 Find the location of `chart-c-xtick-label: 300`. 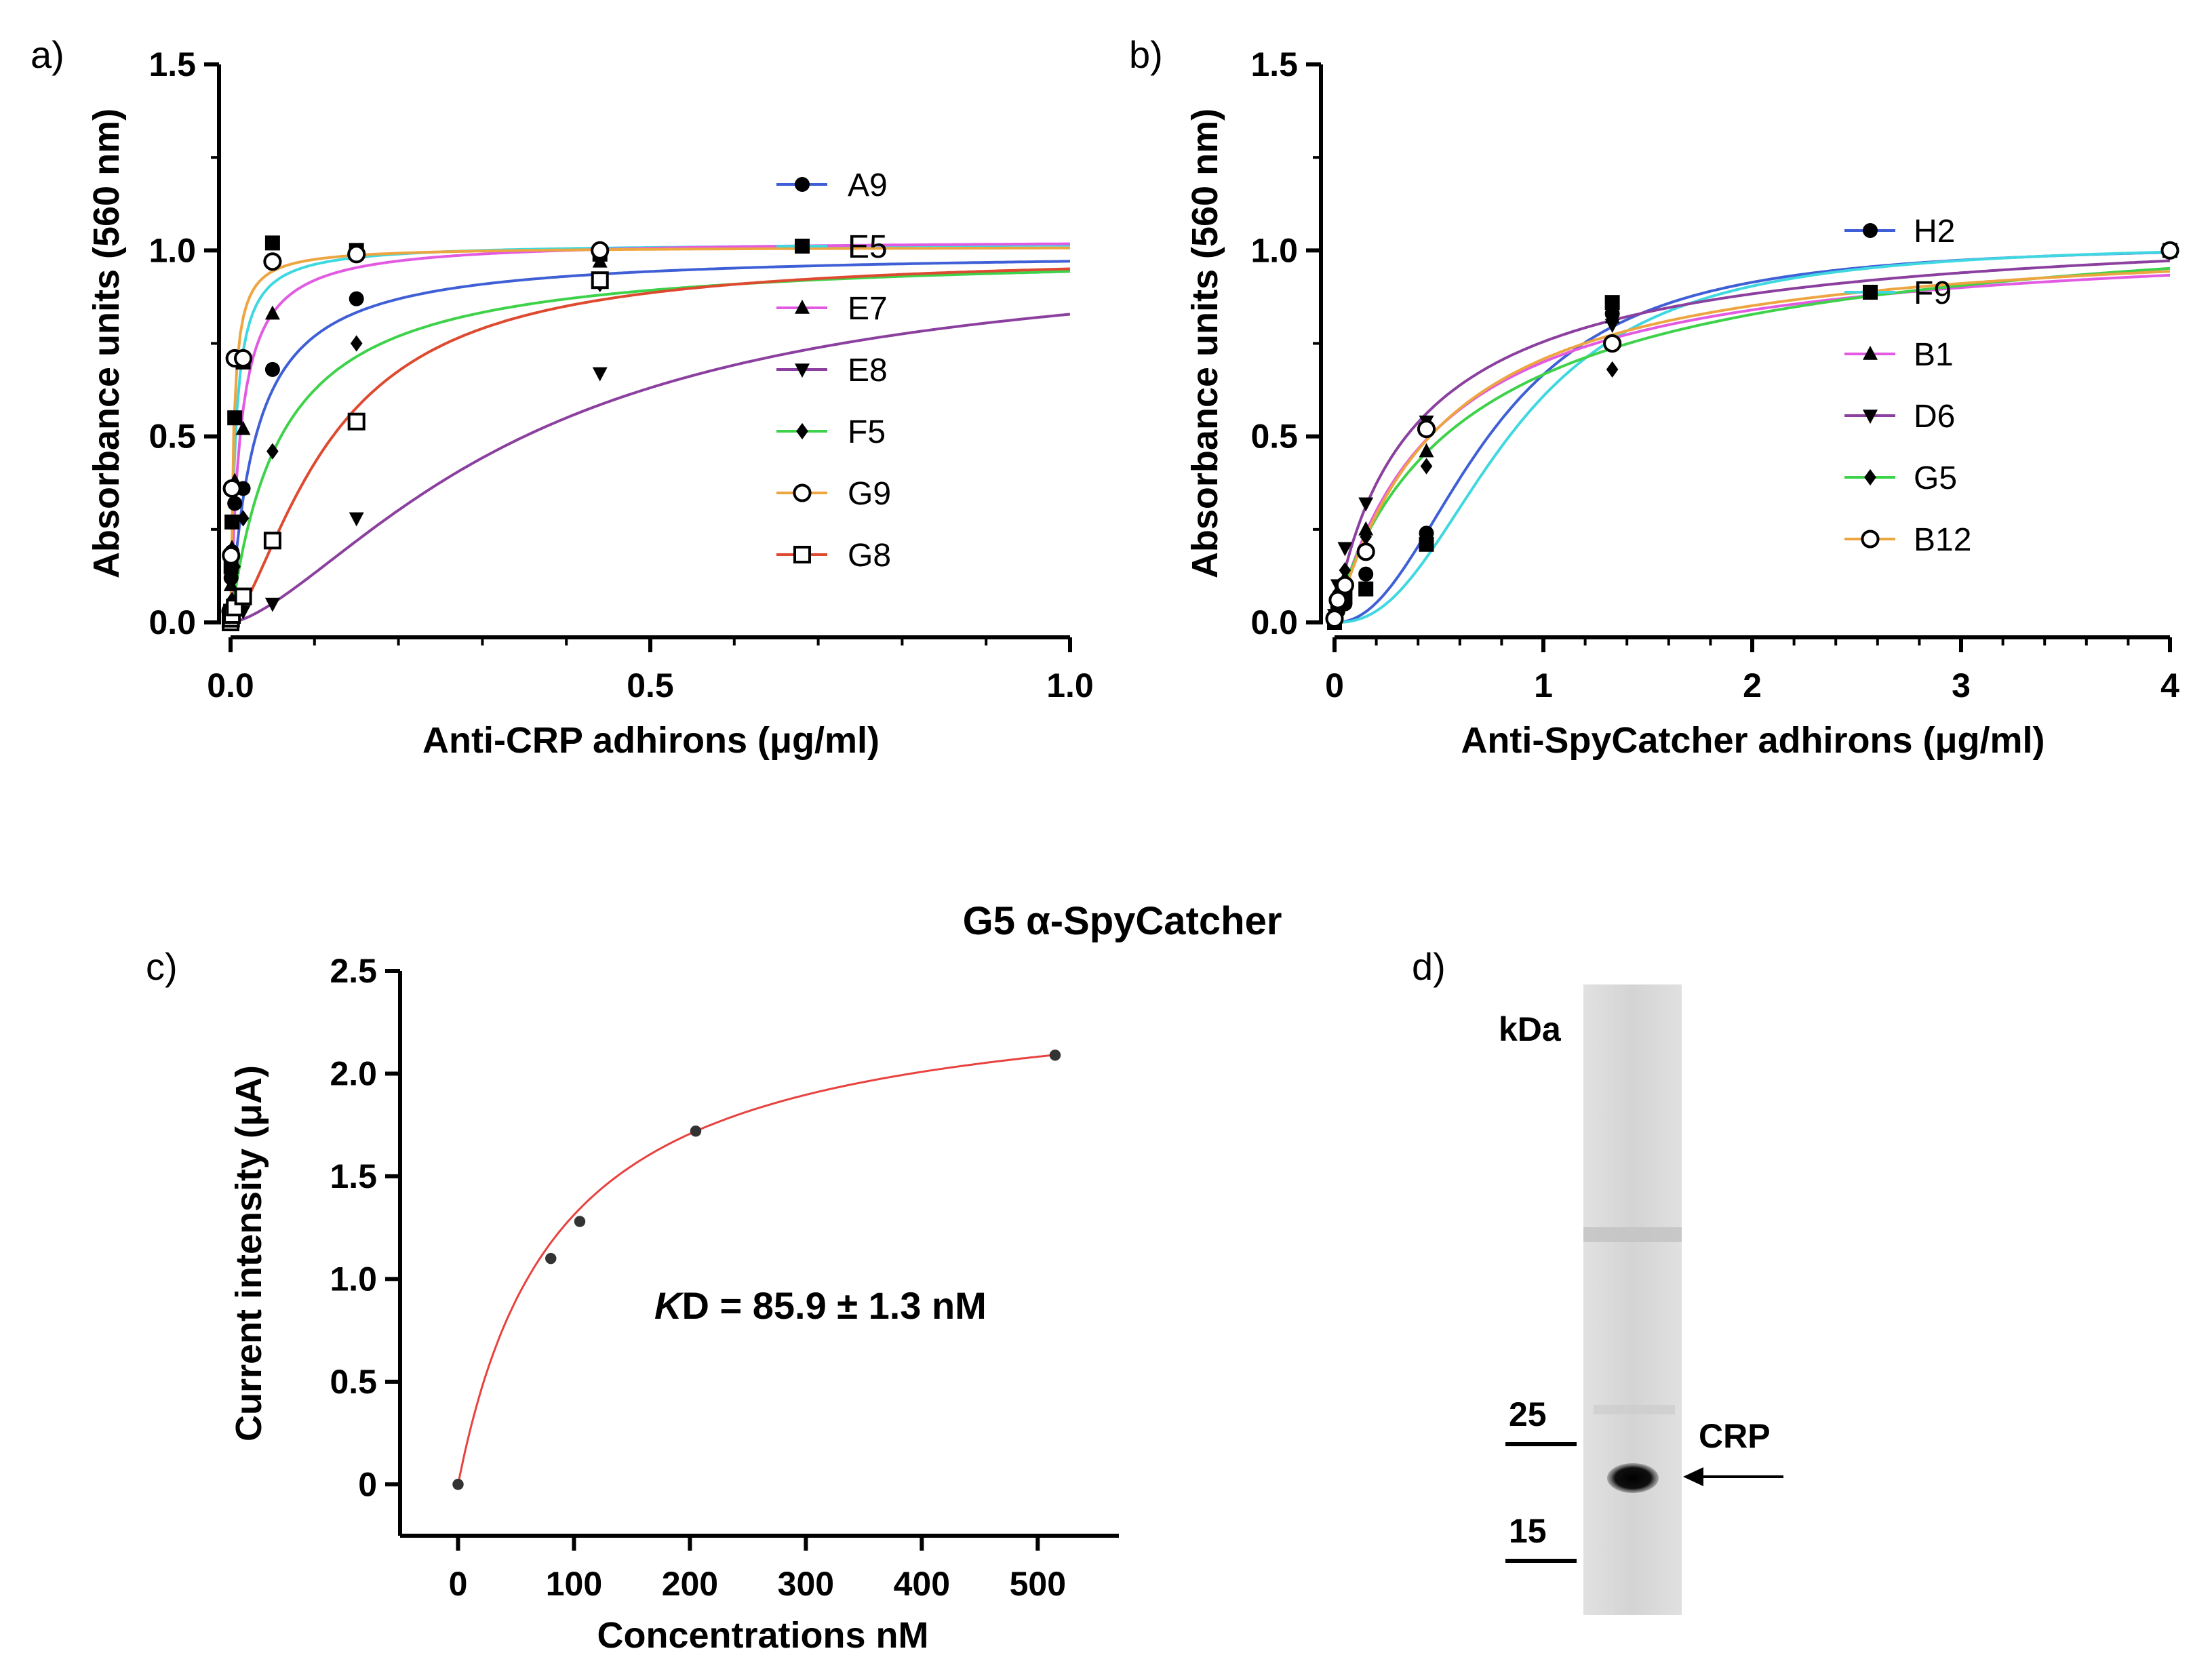

chart-c-xtick-label: 300 is located at coordinates (806, 1584).